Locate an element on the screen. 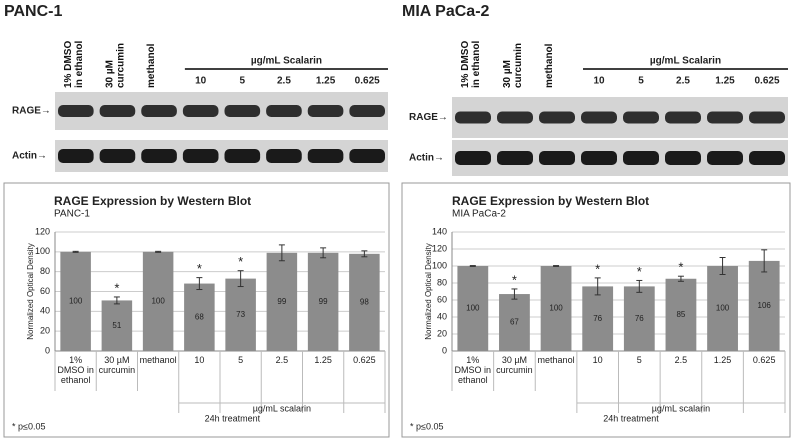 Image resolution: width=794 pixels, height=445 pixels. y-tick-label: 0 is located at coordinates (444, 350).